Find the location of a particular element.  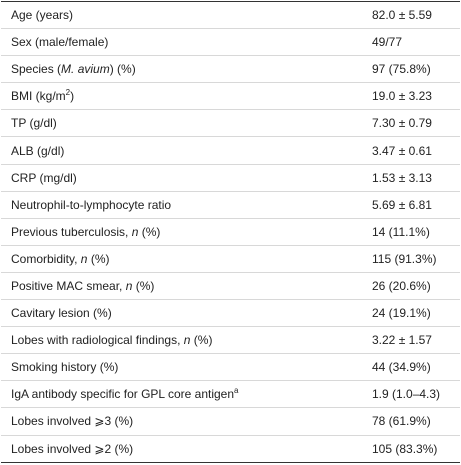

label-text: Neutrophil-to-lymphocyte ratio is located at coordinates (91, 204).